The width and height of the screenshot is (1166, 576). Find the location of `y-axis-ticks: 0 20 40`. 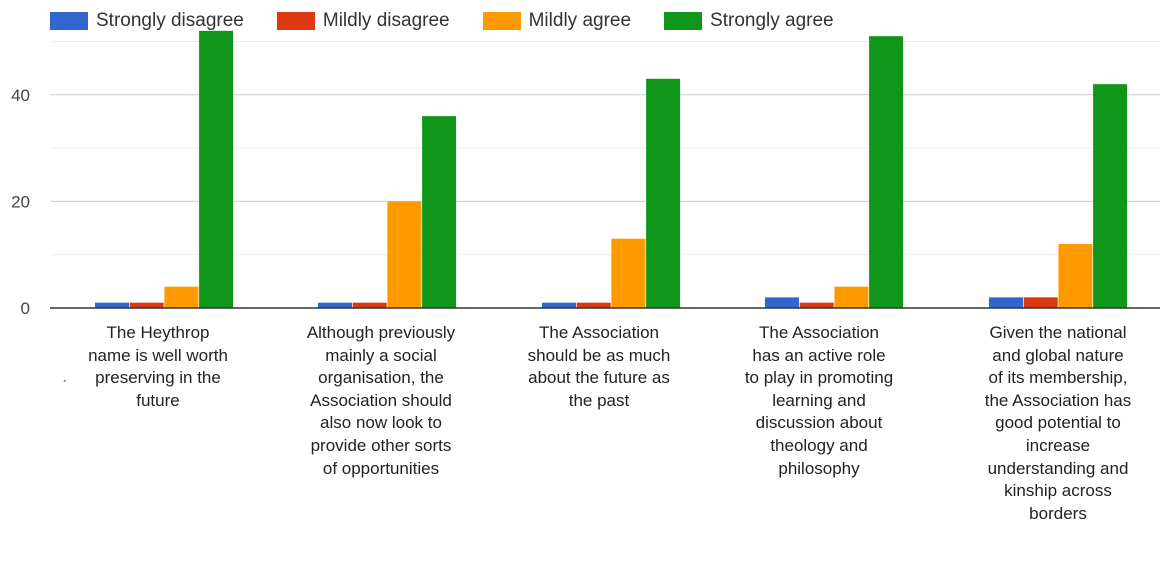

y-axis-ticks: 0 20 40 is located at coordinates (20, 202).